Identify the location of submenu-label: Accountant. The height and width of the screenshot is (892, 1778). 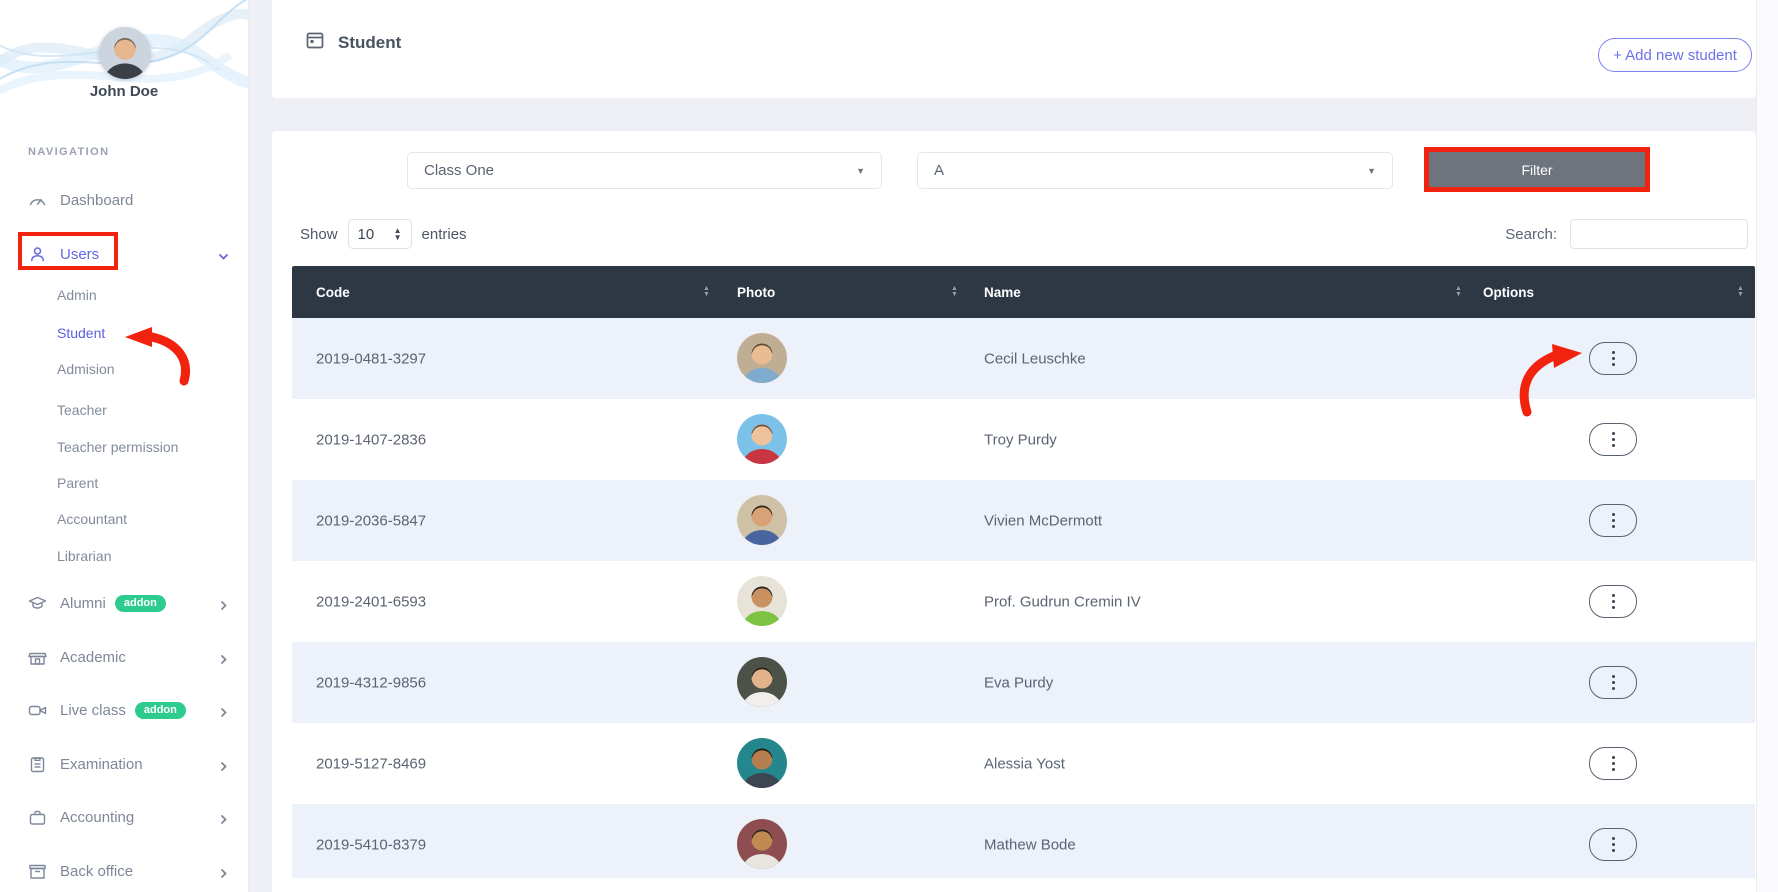
(92, 519).